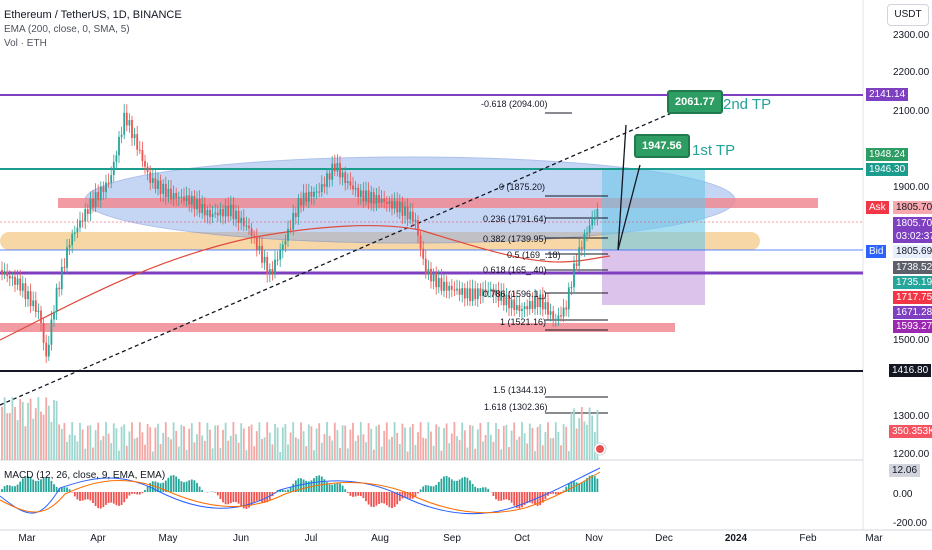 Image resolution: width=932 pixels, height=550 pixels. What do you see at coordinates (912, 251) in the screenshot?
I see `bid-value: 1805.69` at bounding box center [912, 251].